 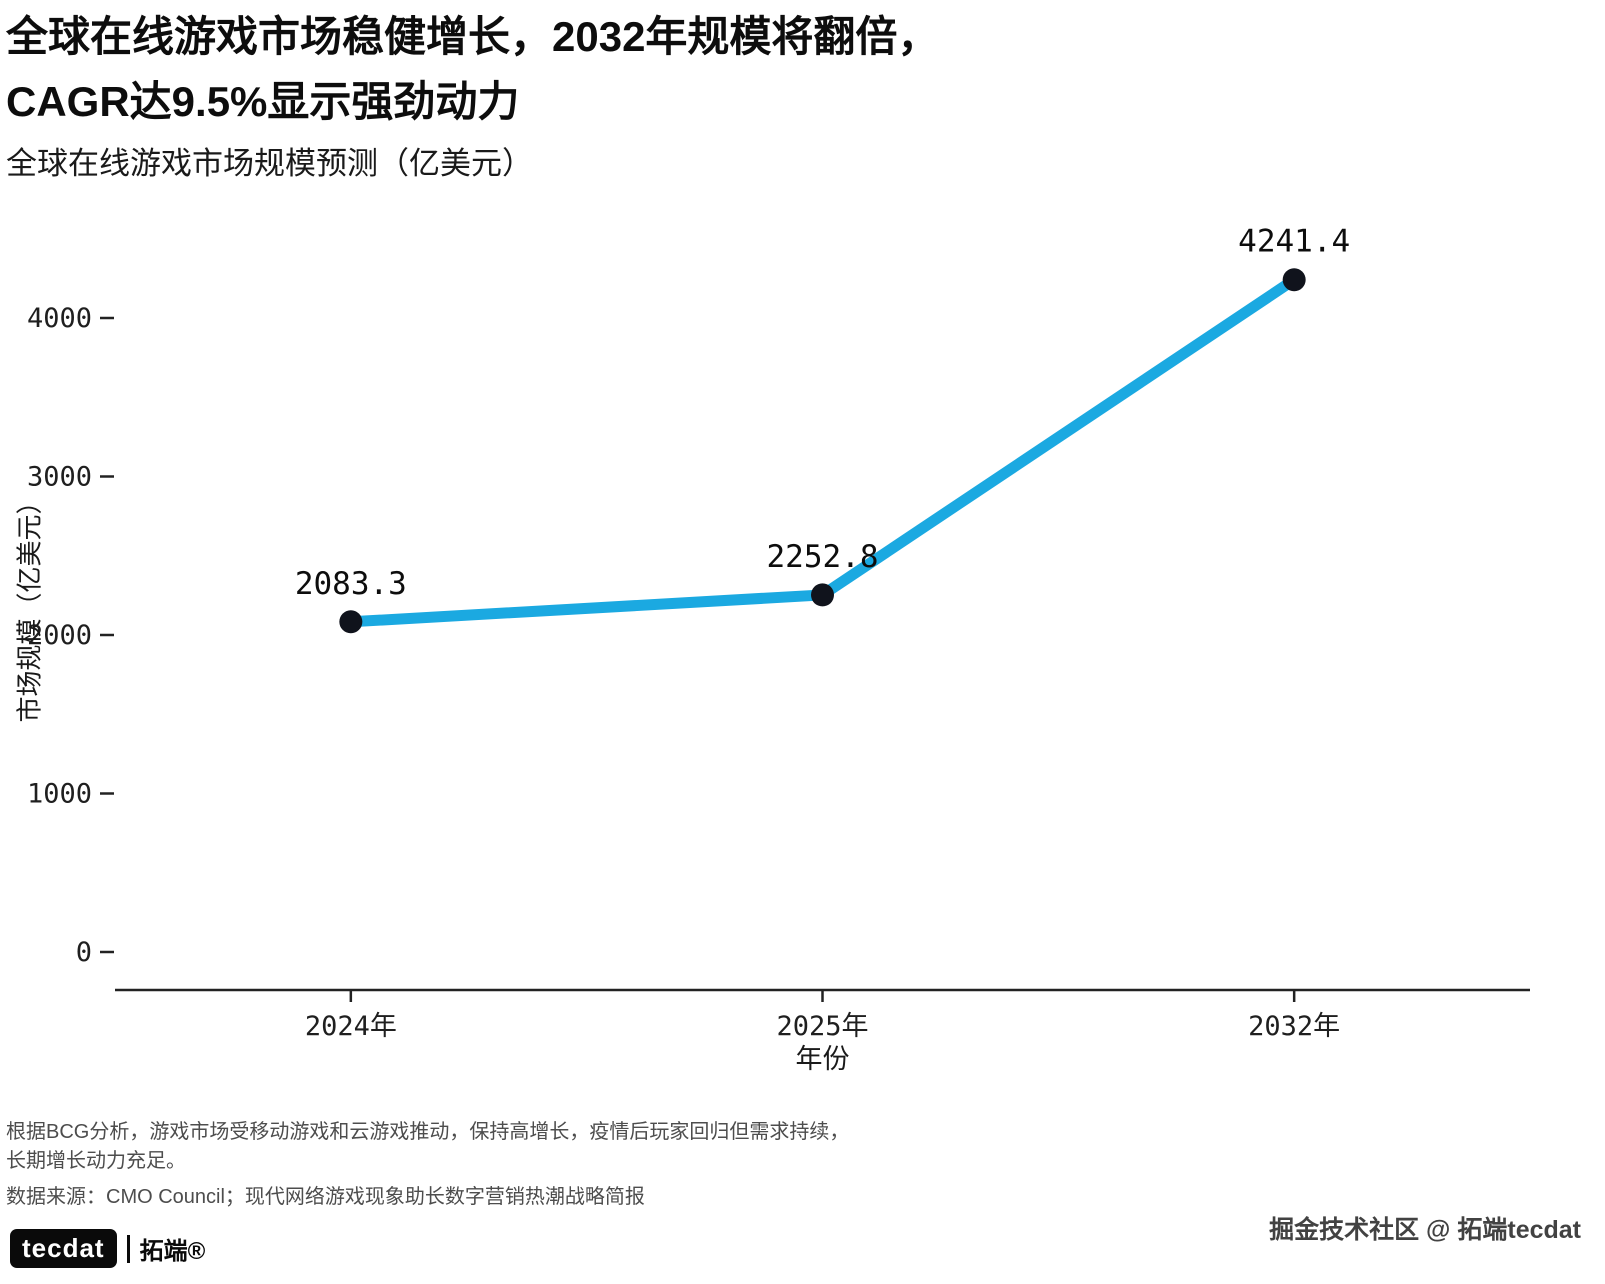 I want to click on chart-subtitle: 全球在线游戏市场规模预测（亿美元）, so click(x=269, y=163).